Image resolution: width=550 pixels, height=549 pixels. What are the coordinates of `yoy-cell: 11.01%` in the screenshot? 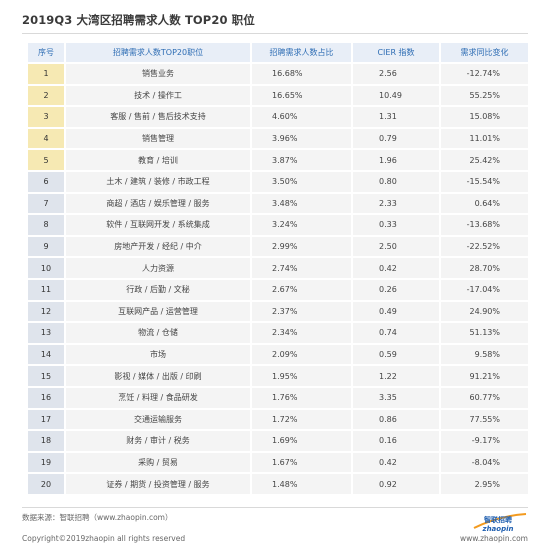 It's located at (484, 138).